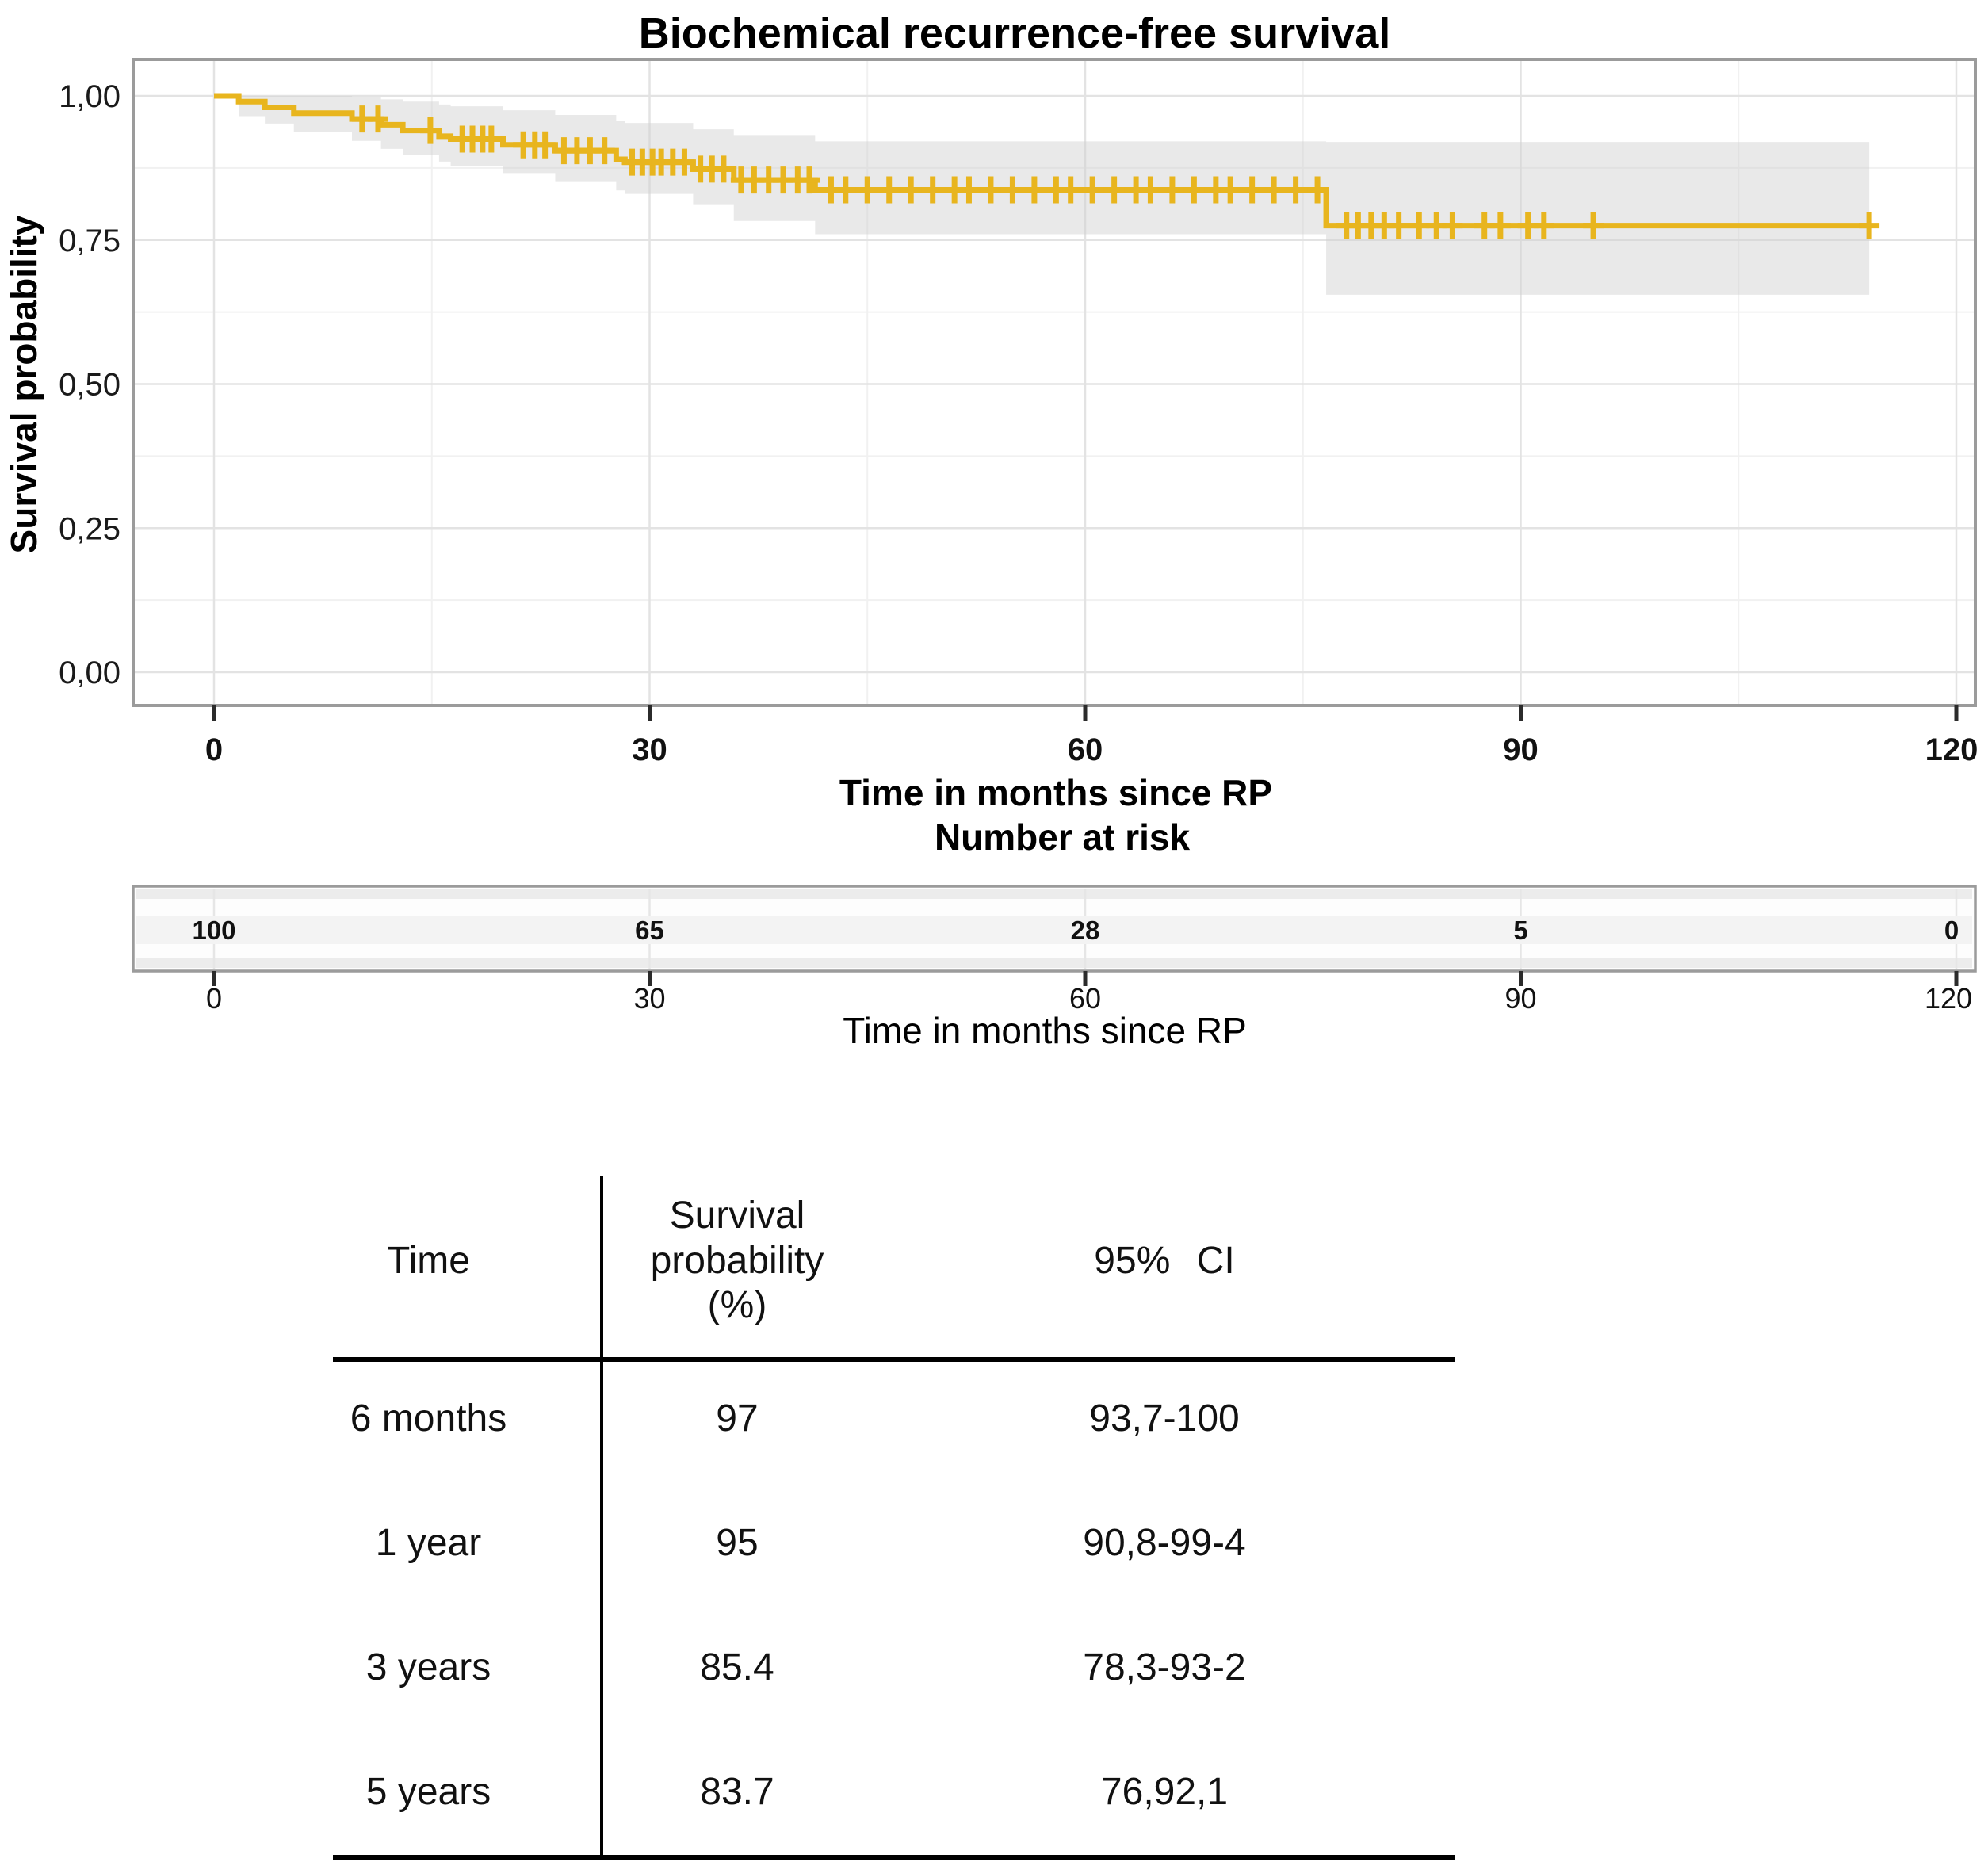 This screenshot has width=1988, height=1862. I want to click on chart-title: Biochemical recurrence-free survival, so click(1014, 33).